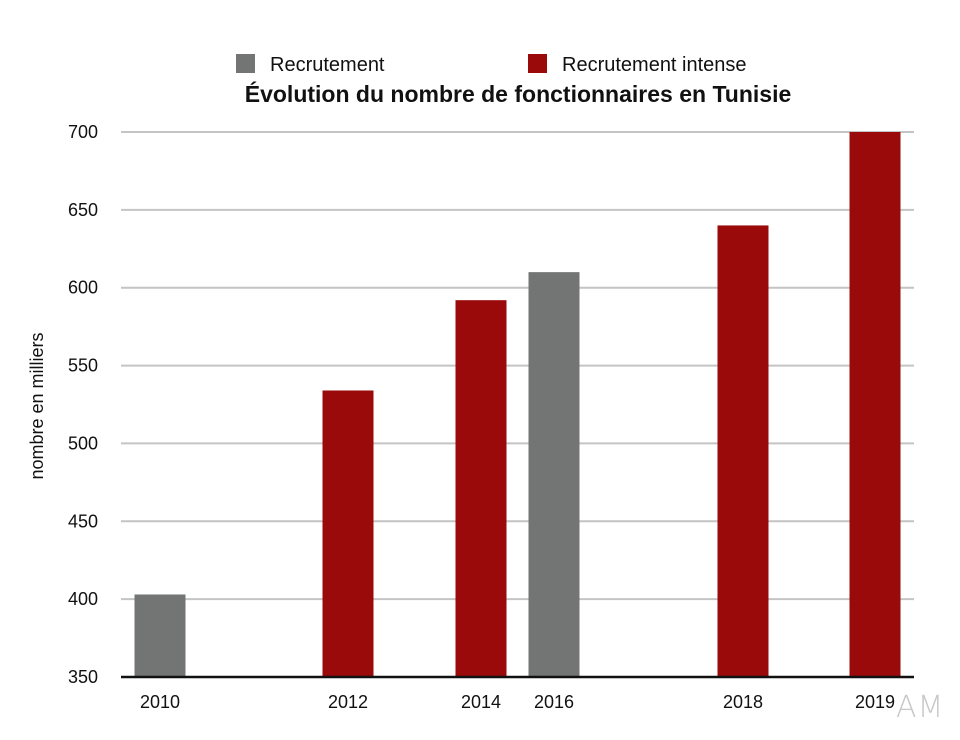 Image resolution: width=960 pixels, height=740 pixels. Describe the element at coordinates (83, 288) in the screenshot. I see `y-tick-label-600: 600` at that location.